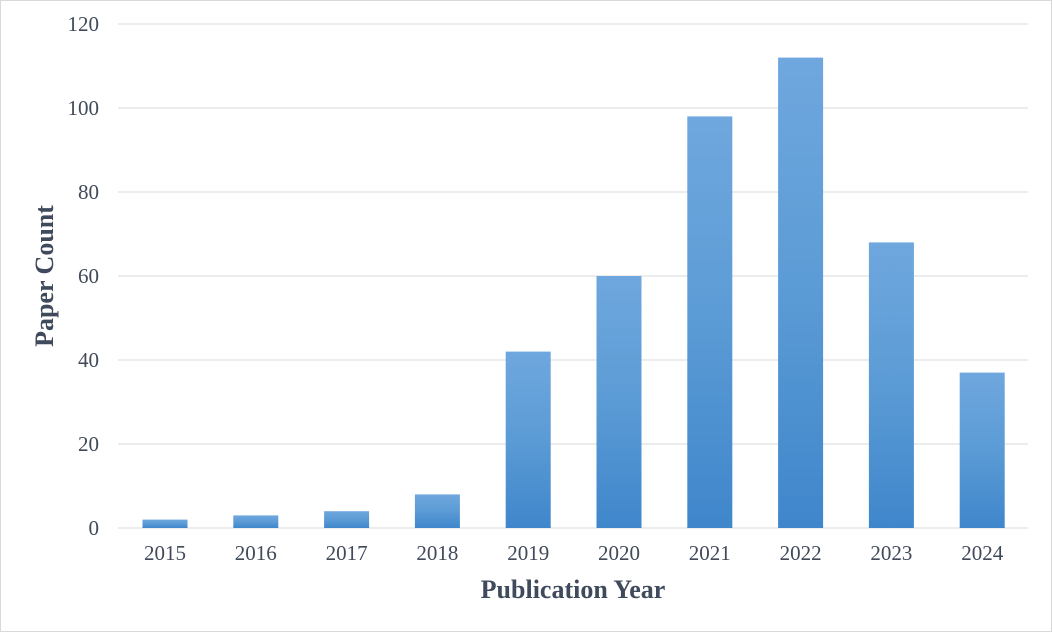 This screenshot has height=632, width=1052. What do you see at coordinates (347, 553) in the screenshot?
I see `x-tick-label: 2017` at bounding box center [347, 553].